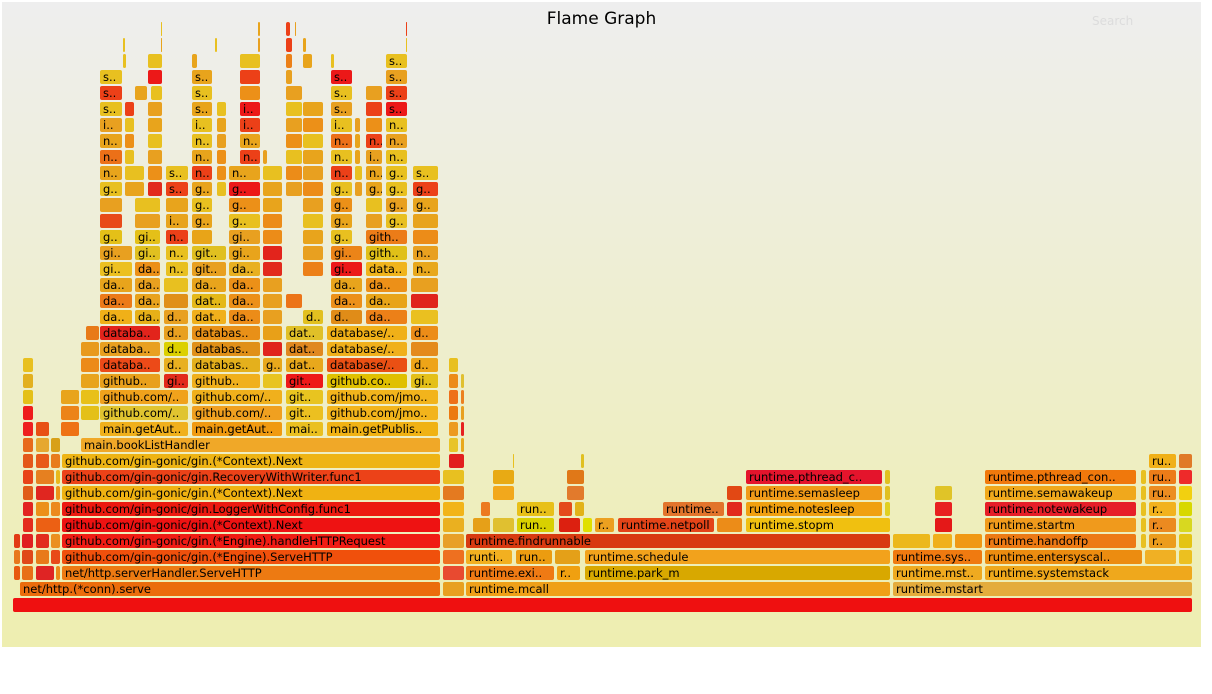  What do you see at coordinates (226, 333) in the screenshot?
I see `flame-frame: databas..` at bounding box center [226, 333].